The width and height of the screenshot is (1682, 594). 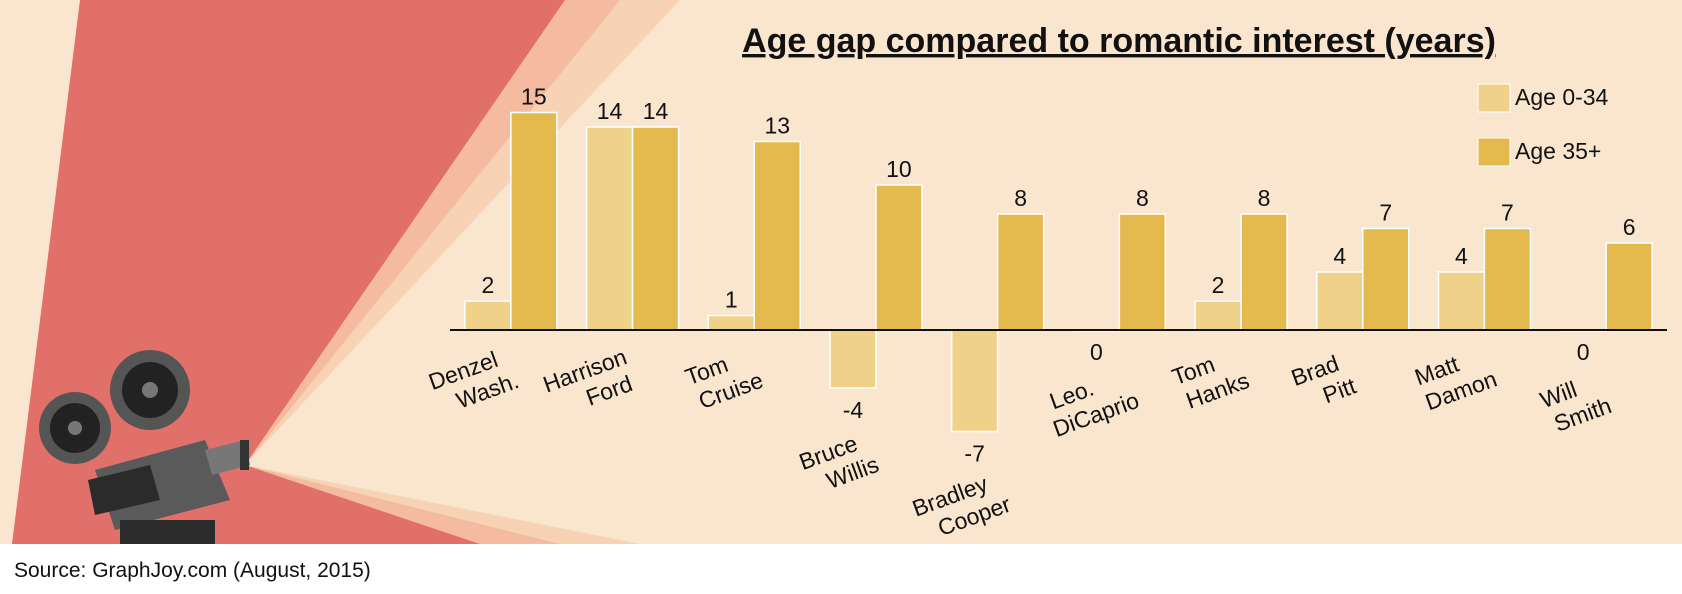 What do you see at coordinates (1562, 97) in the screenshot?
I see `legend-label: Age 0-34` at bounding box center [1562, 97].